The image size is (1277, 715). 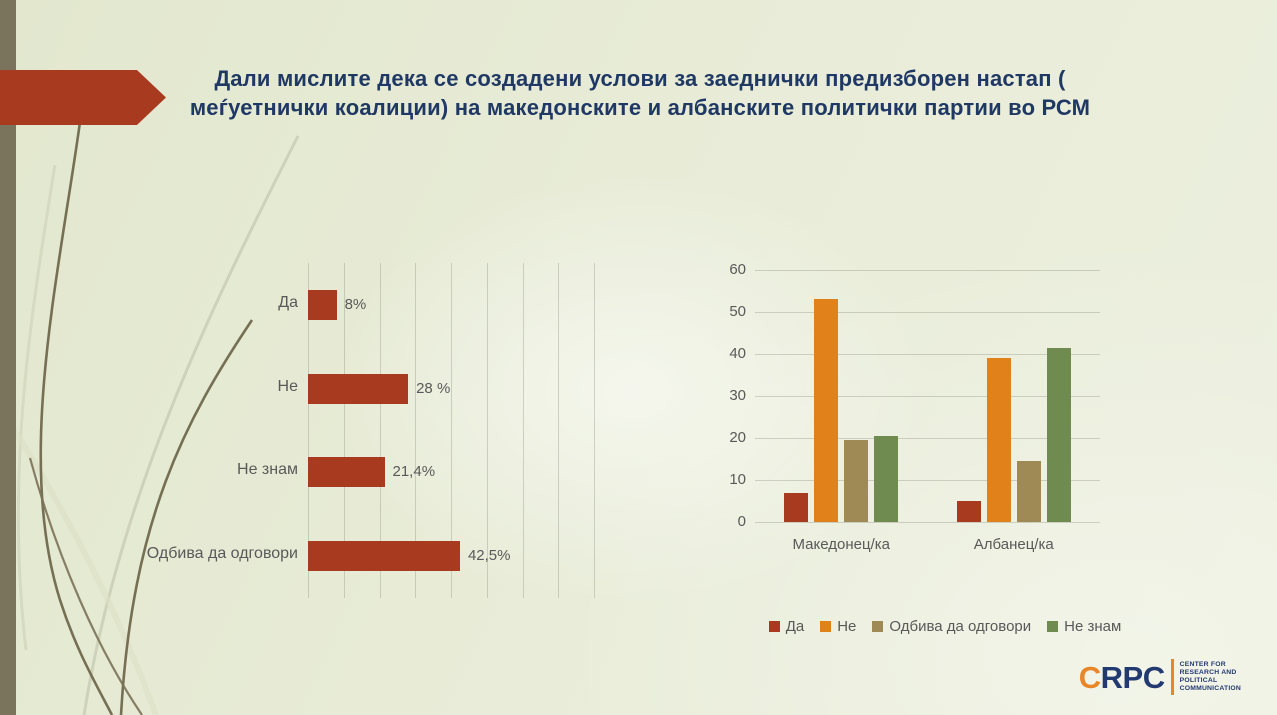 What do you see at coordinates (795, 626) in the screenshot?
I see `legend-label: Да` at bounding box center [795, 626].